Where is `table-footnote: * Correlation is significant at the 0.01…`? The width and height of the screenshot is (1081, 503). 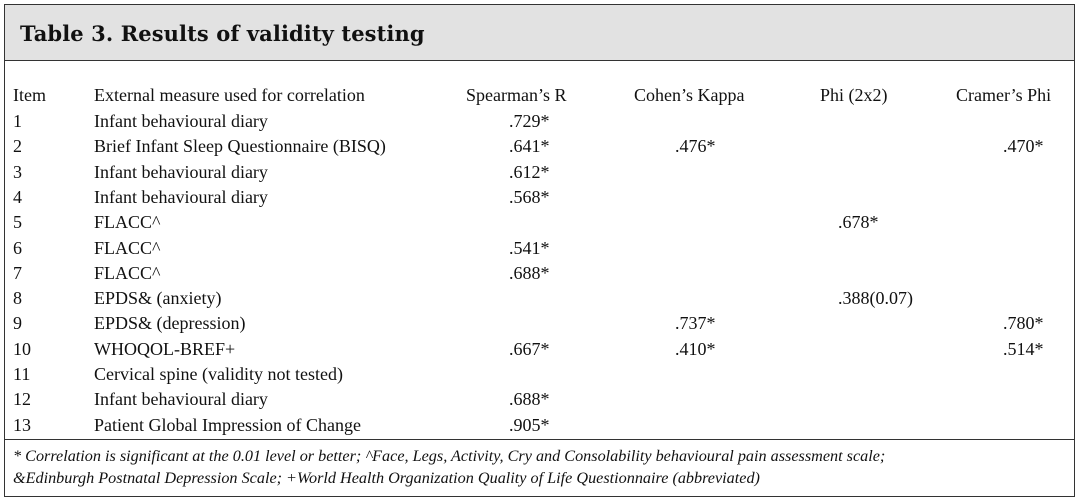
table-footnote: * Correlation is significant at the 0.01… is located at coordinates (538, 467).